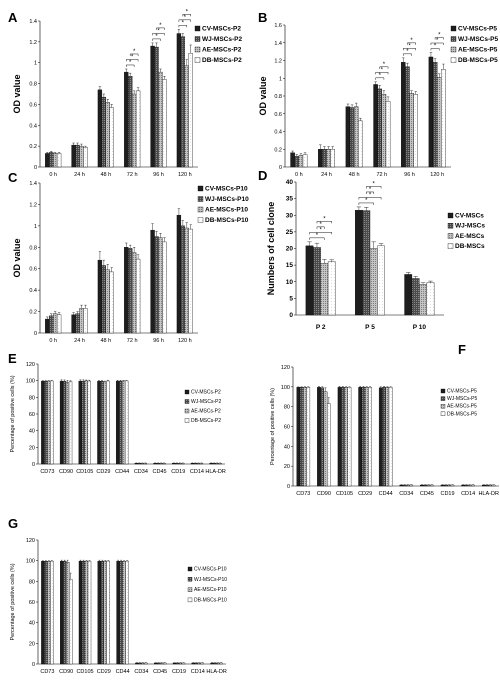 The image size is (500, 682). What do you see at coordinates (469, 216) in the screenshot?
I see `legend-label: CV-MSCs` at bounding box center [469, 216].